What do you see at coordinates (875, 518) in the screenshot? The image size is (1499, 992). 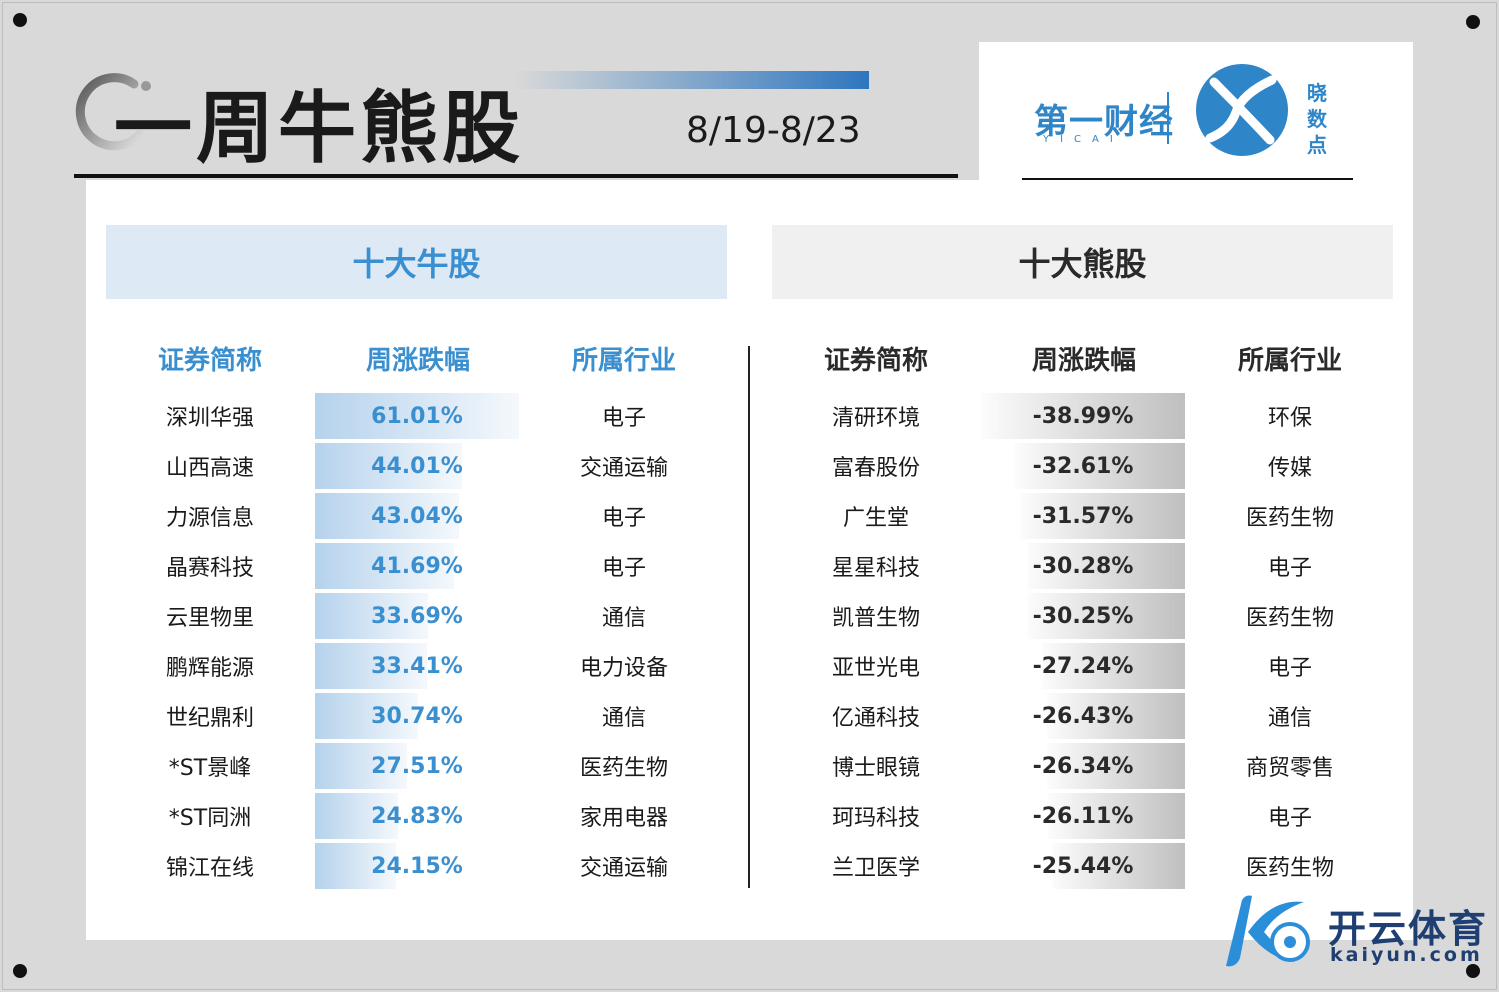 I see `bear-stock-name: 广生堂` at bounding box center [875, 518].